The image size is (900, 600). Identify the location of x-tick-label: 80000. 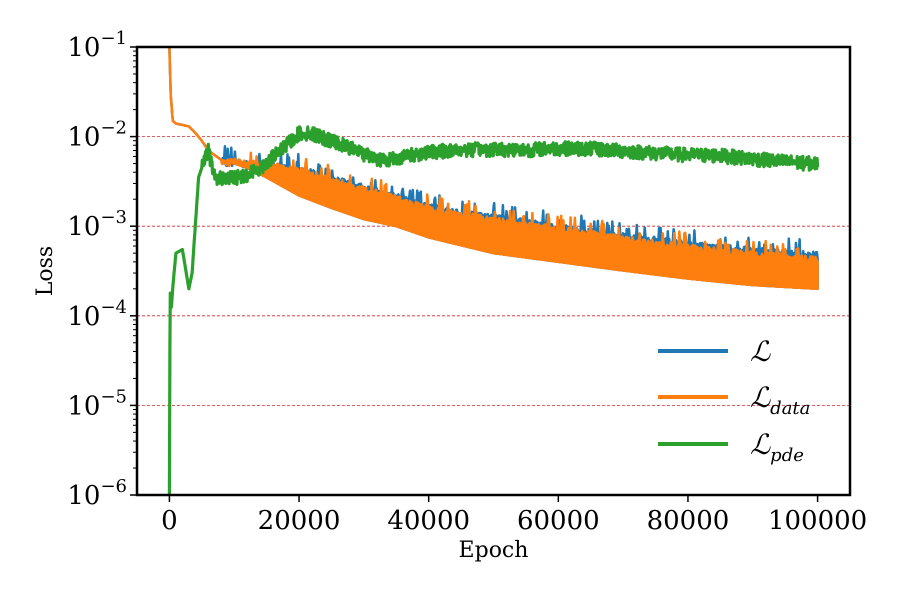
(688, 521).